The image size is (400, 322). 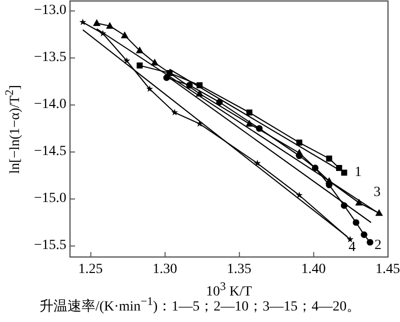 What do you see at coordinates (358, 172) in the screenshot?
I see `series-label: 1` at bounding box center [358, 172].